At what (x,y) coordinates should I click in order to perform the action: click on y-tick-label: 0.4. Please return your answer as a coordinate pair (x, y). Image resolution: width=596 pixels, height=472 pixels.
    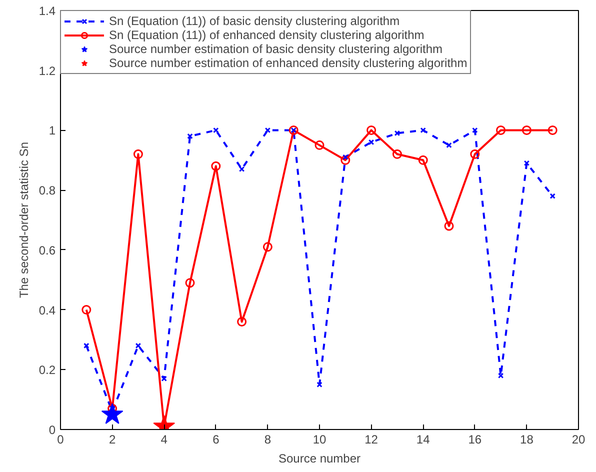
    Looking at the image, I should click on (47, 310).